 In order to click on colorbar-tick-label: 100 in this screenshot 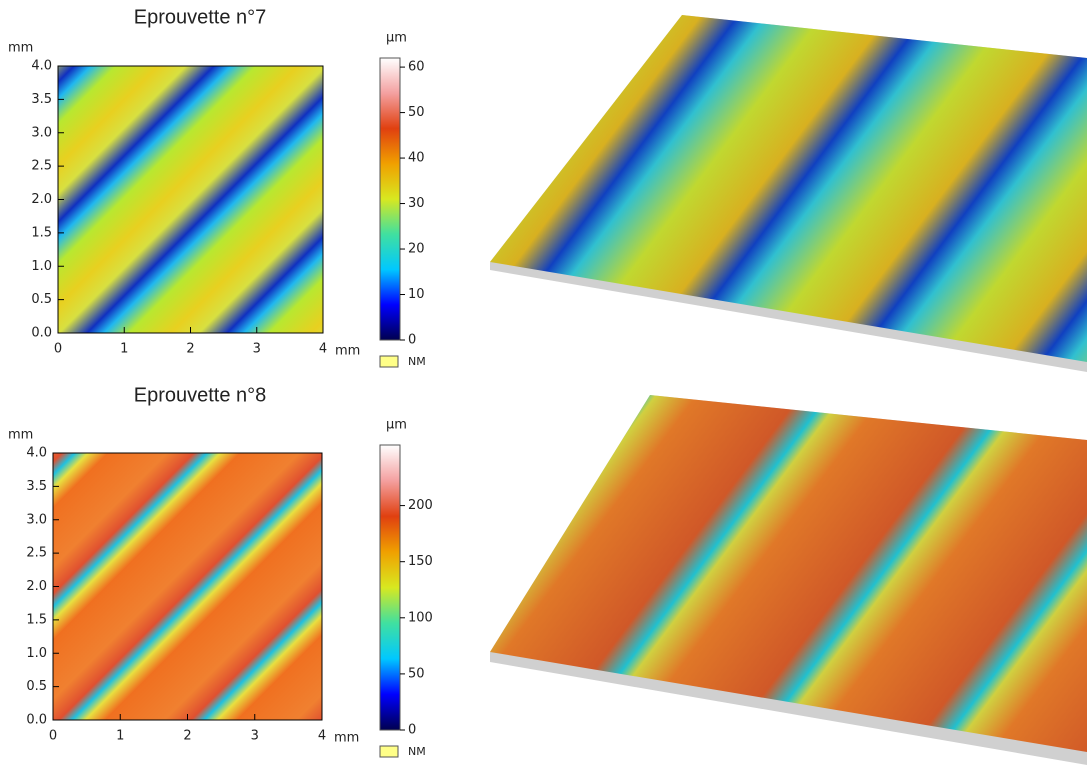, I will do `click(420, 617)`.